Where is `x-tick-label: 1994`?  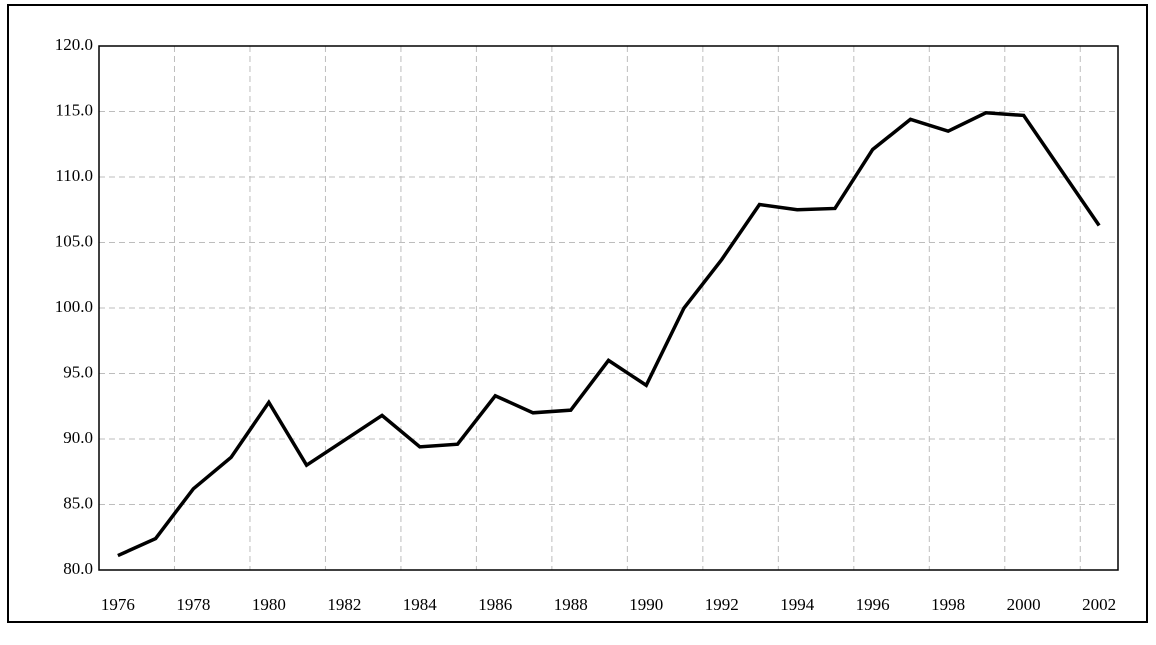
x-tick-label: 1994 is located at coordinates (797, 604).